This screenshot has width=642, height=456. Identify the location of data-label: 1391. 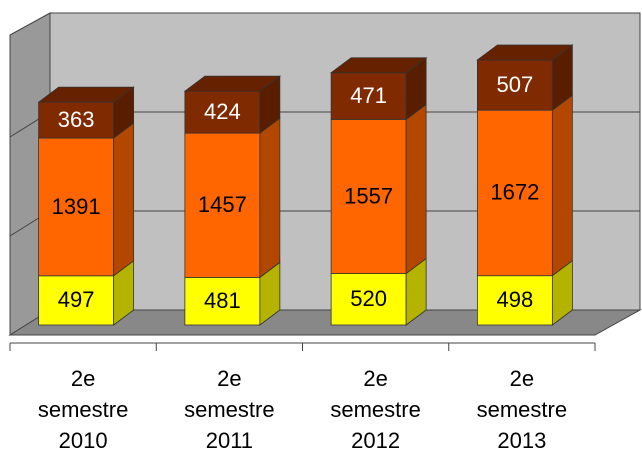
(76, 206).